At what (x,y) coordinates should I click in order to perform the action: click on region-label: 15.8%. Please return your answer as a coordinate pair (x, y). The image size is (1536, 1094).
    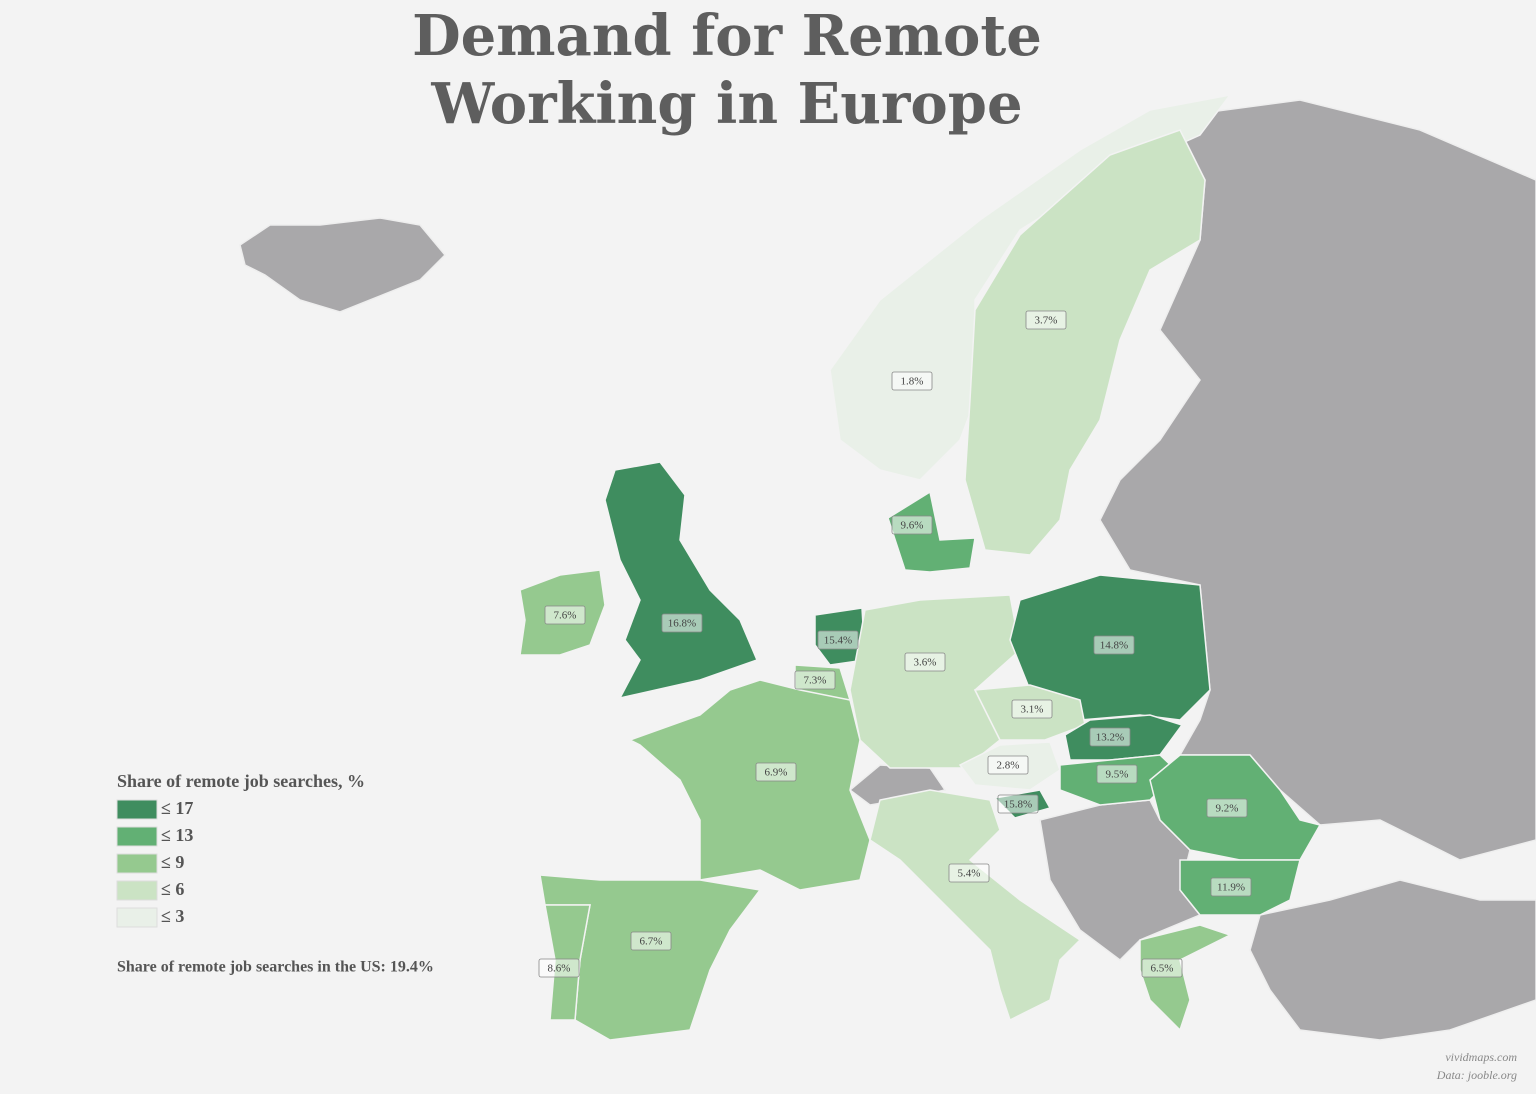
    Looking at the image, I should click on (1018, 805).